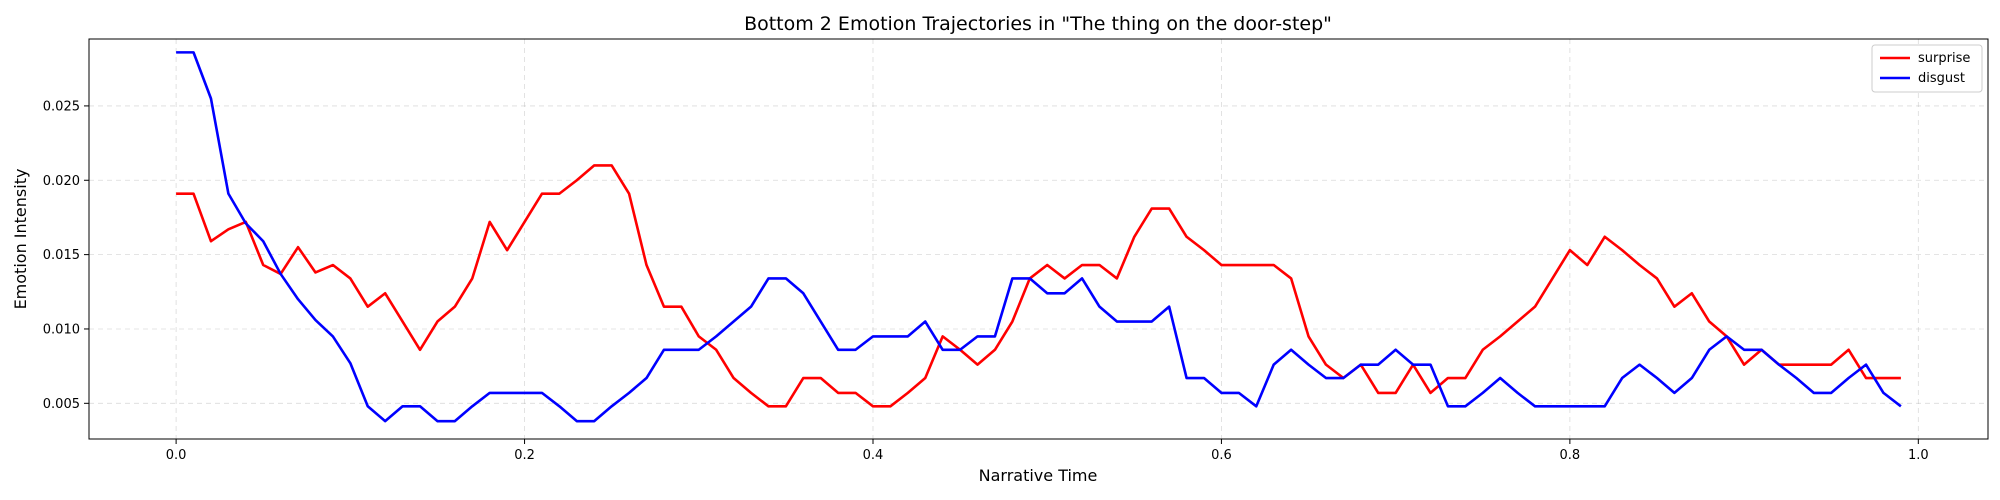 This screenshot has width=2000, height=500. What do you see at coordinates (61, 255) in the screenshot?
I see `y-tick-label: 0.015` at bounding box center [61, 255].